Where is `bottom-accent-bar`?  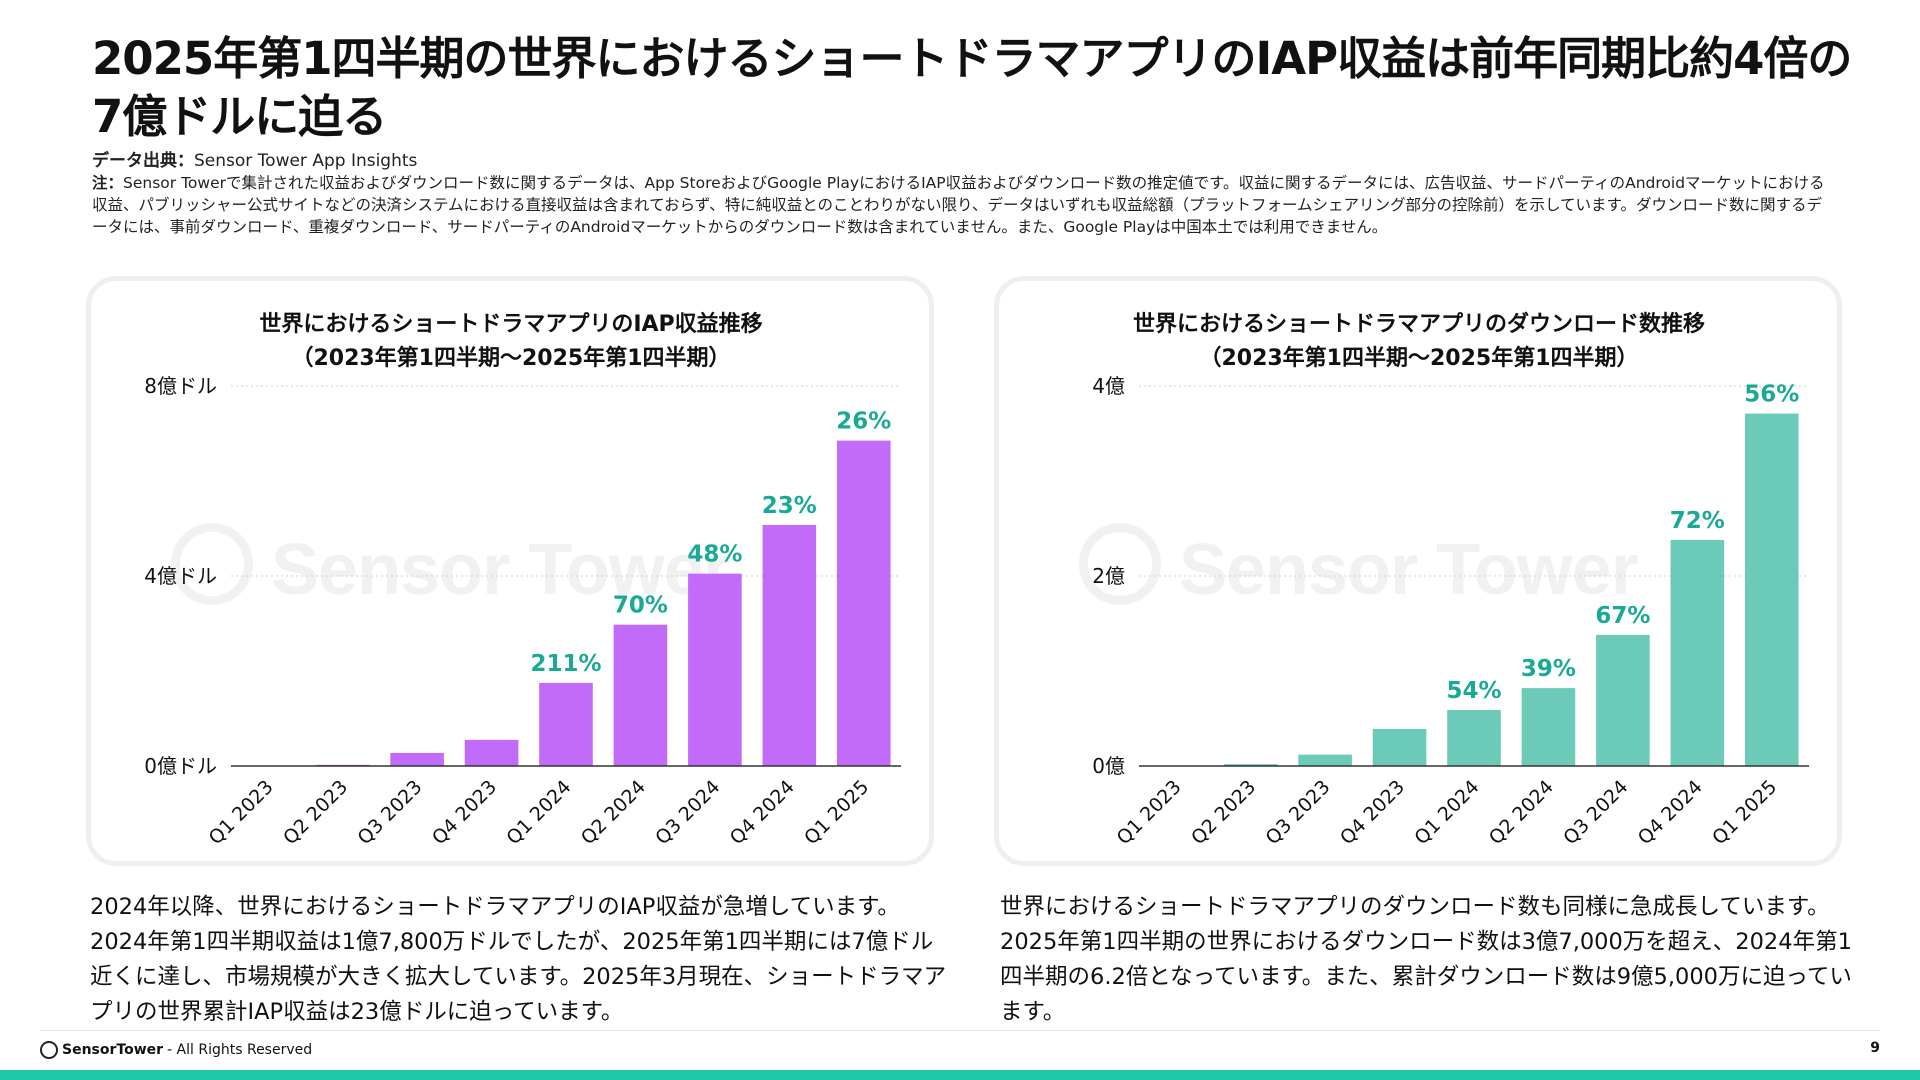 bottom-accent-bar is located at coordinates (960, 1075).